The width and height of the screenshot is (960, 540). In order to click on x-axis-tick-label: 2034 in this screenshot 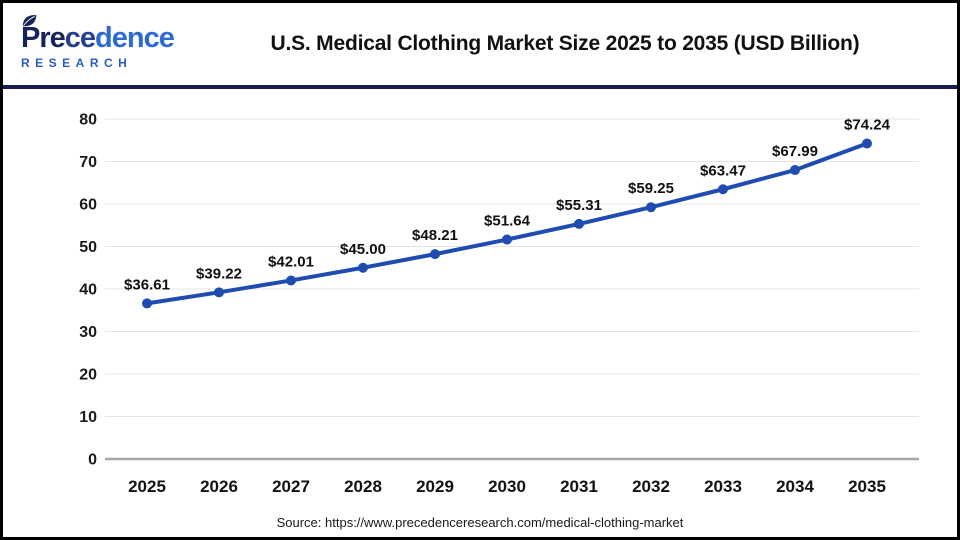, I will do `click(795, 486)`.